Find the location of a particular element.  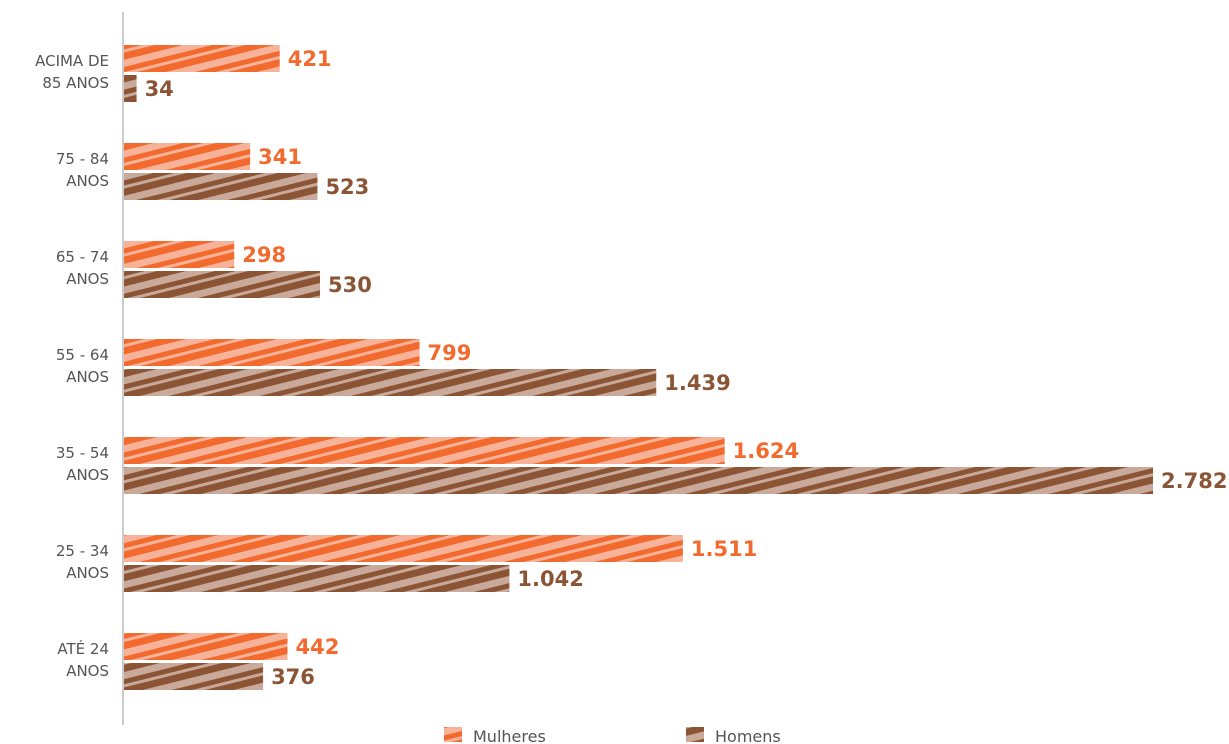

category-label-line: 85 ANOS is located at coordinates (75, 83).